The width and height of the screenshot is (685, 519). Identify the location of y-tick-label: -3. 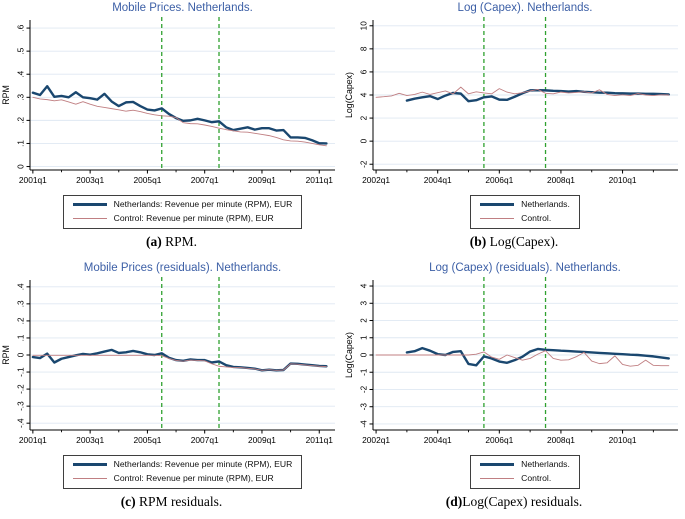
(364, 407).